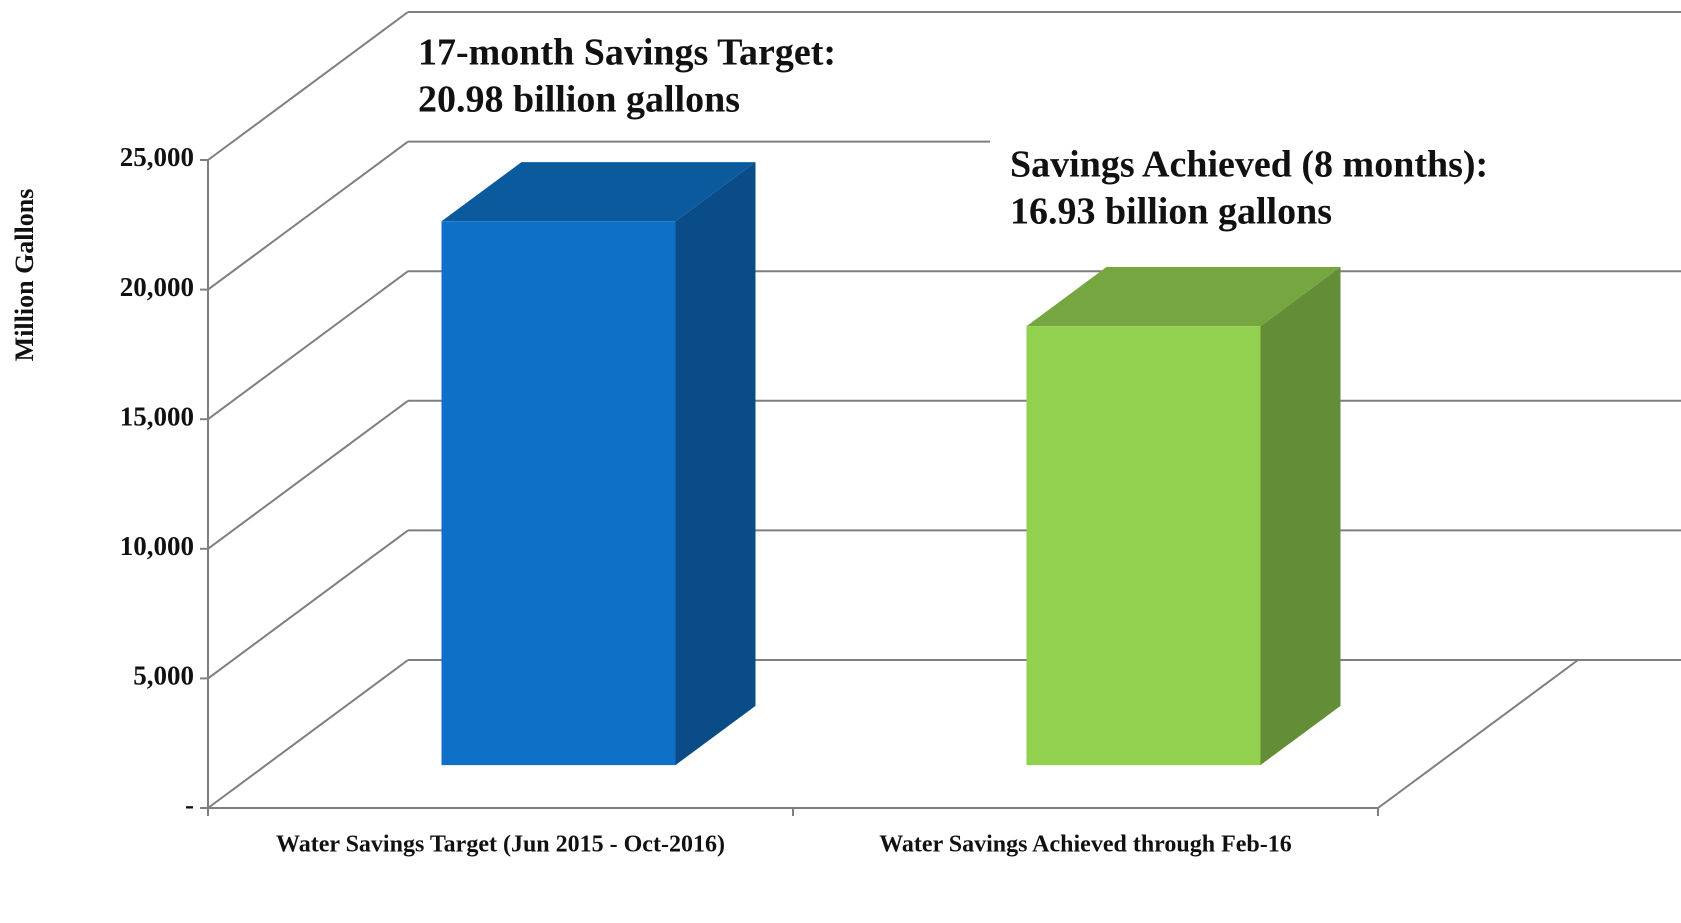 The height and width of the screenshot is (923, 1681). What do you see at coordinates (24, 275) in the screenshot?
I see `y-axis-title: Million Gallons` at bounding box center [24, 275].